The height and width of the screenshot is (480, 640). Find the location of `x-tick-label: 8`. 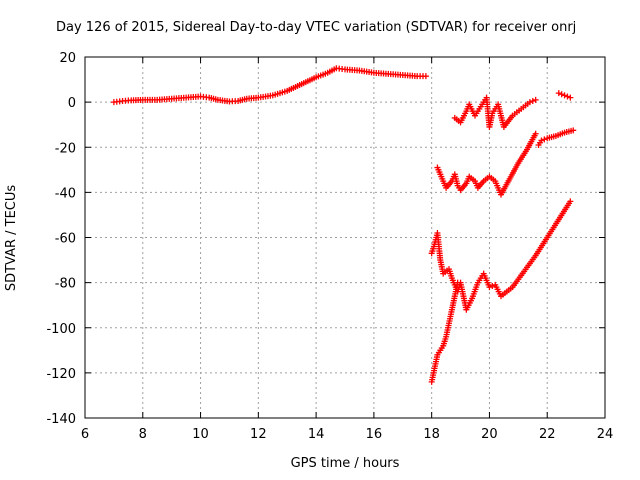

x-tick-label: 8 is located at coordinates (143, 434).